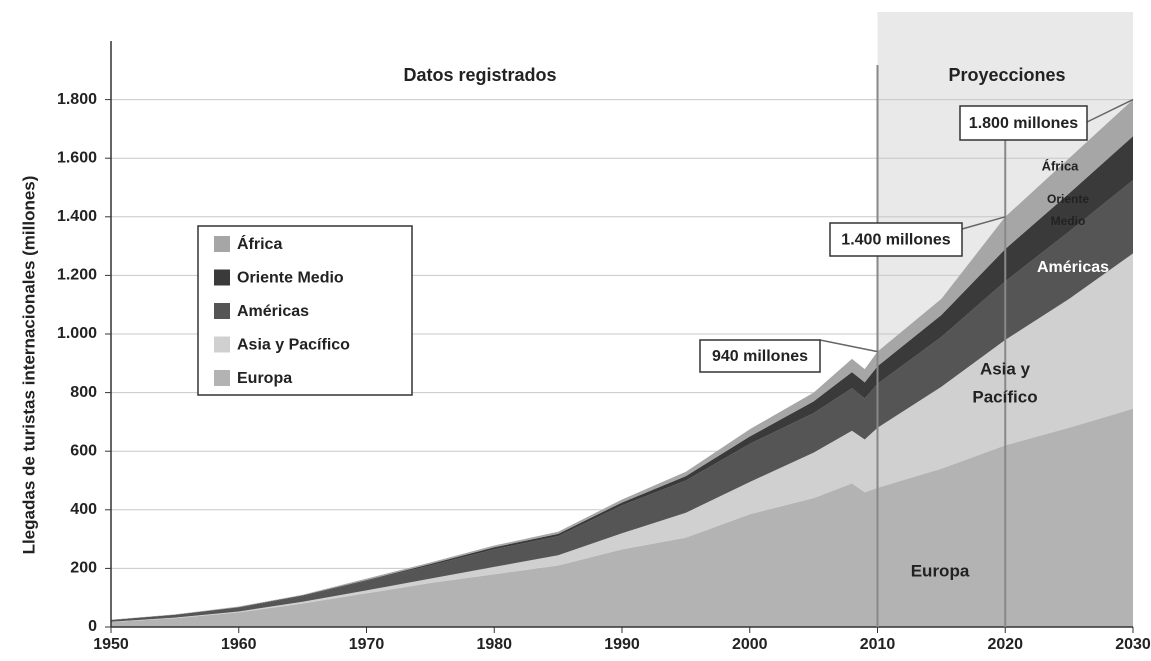 This screenshot has width=1151, height=661. What do you see at coordinates (622, 644) in the screenshot?
I see `x-tick-label: 1990` at bounding box center [622, 644].